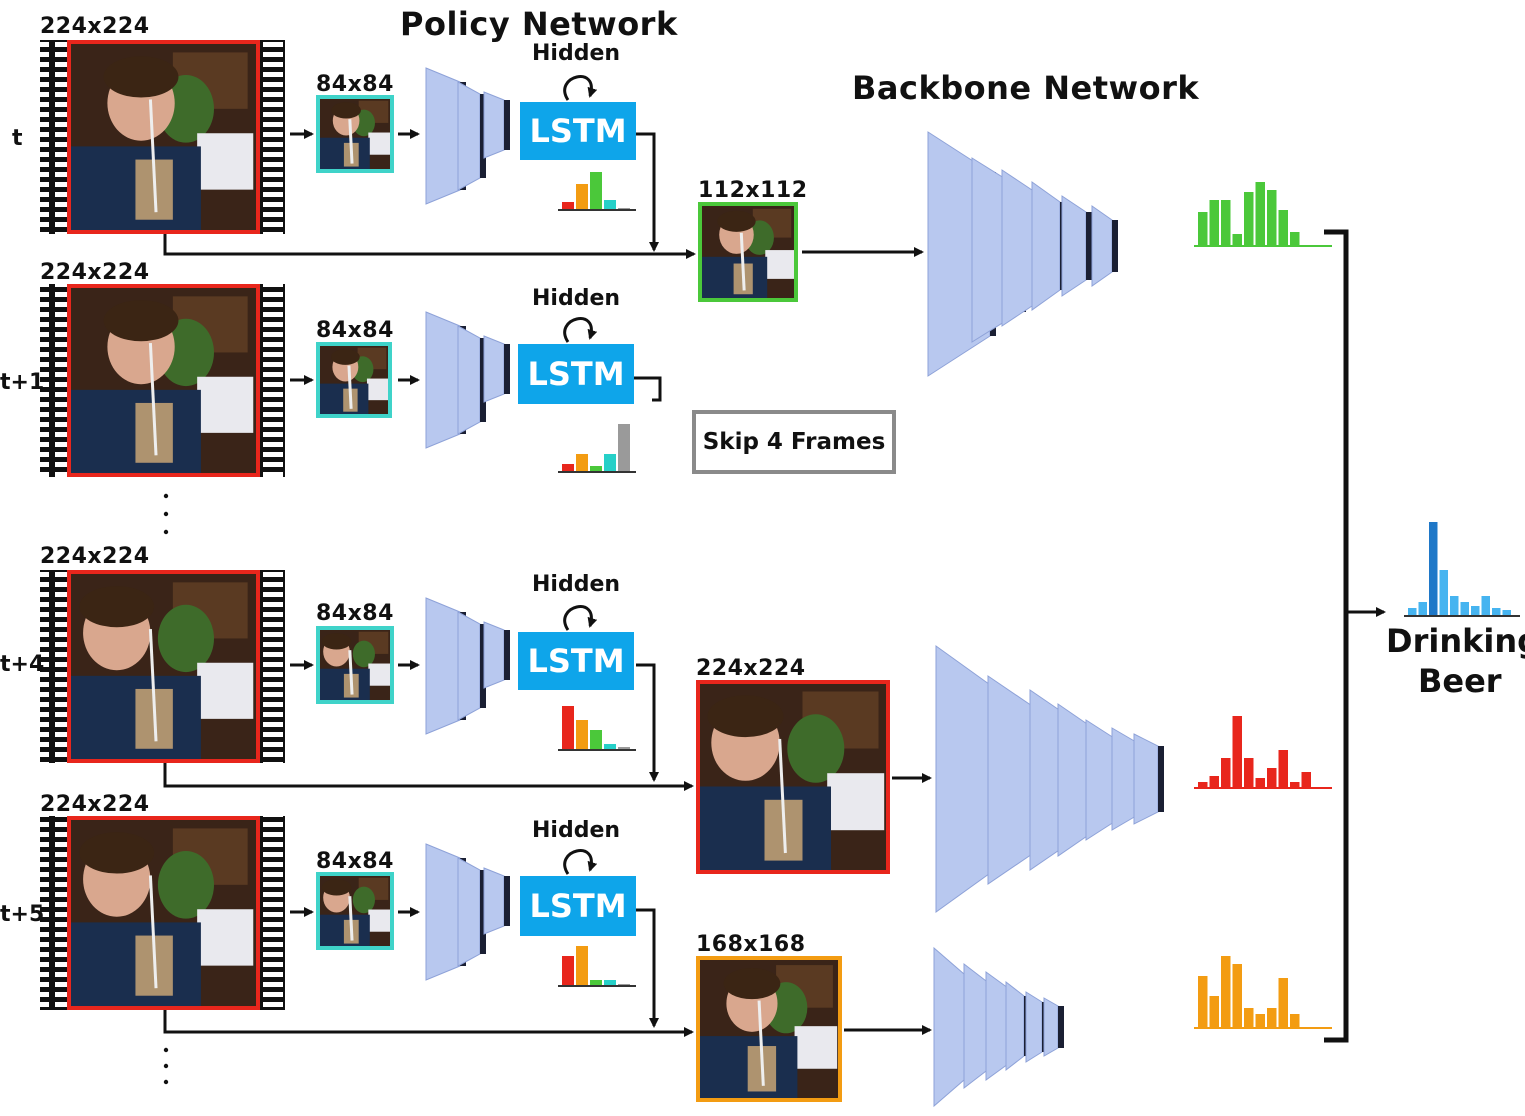 This screenshot has width=1525, height=1116. What do you see at coordinates (336, 887) in the screenshot?
I see `policy-input-image-t5-hair` at bounding box center [336, 887].